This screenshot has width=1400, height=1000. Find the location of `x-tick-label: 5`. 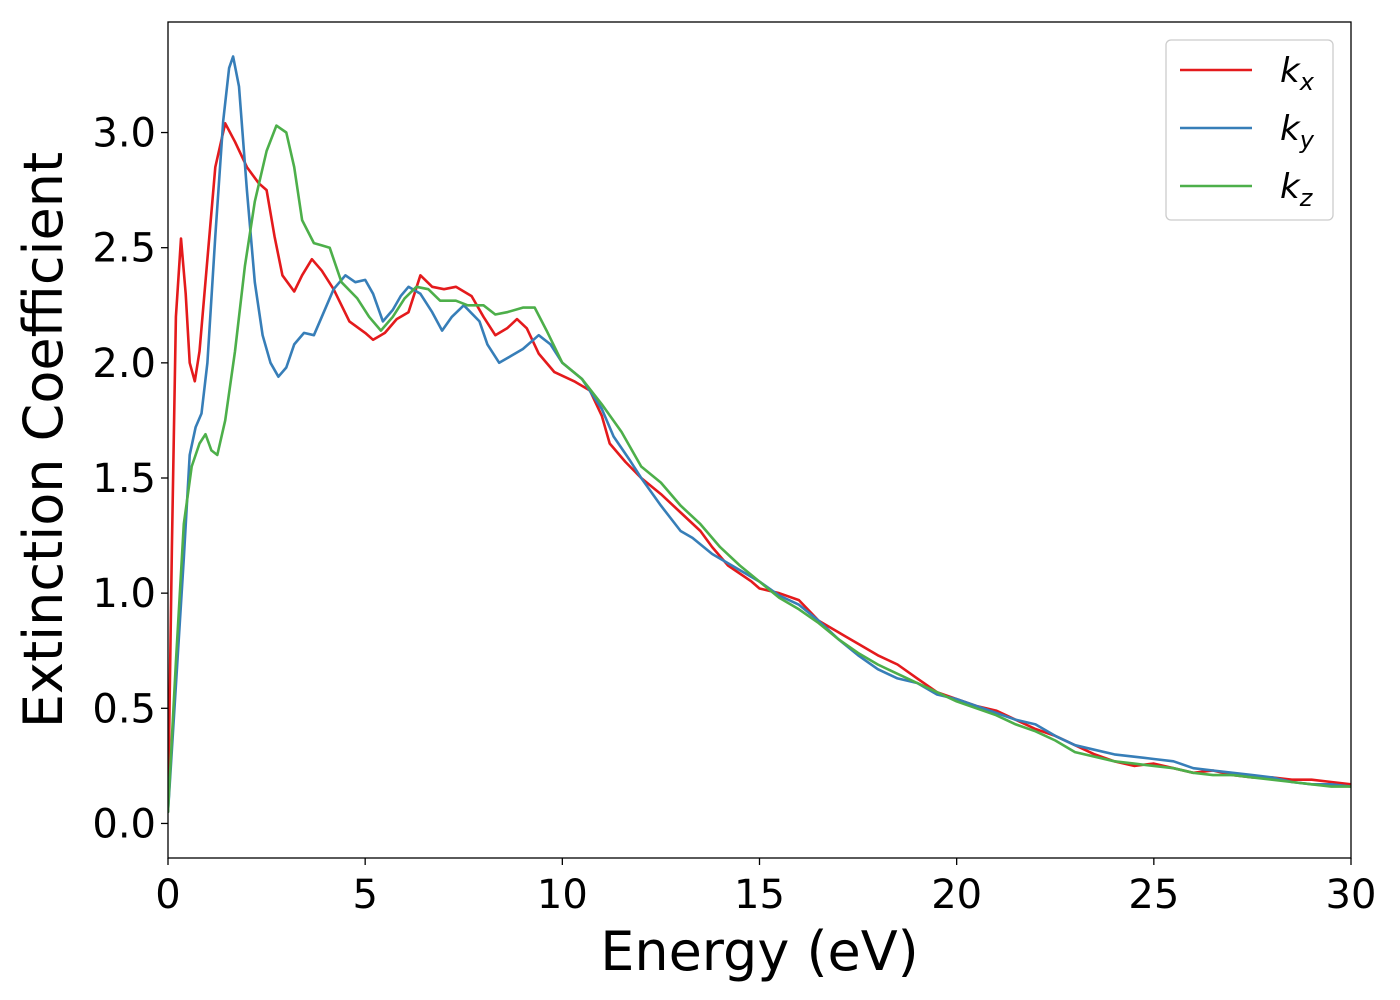

x-tick-label: 5 is located at coordinates (364, 895).